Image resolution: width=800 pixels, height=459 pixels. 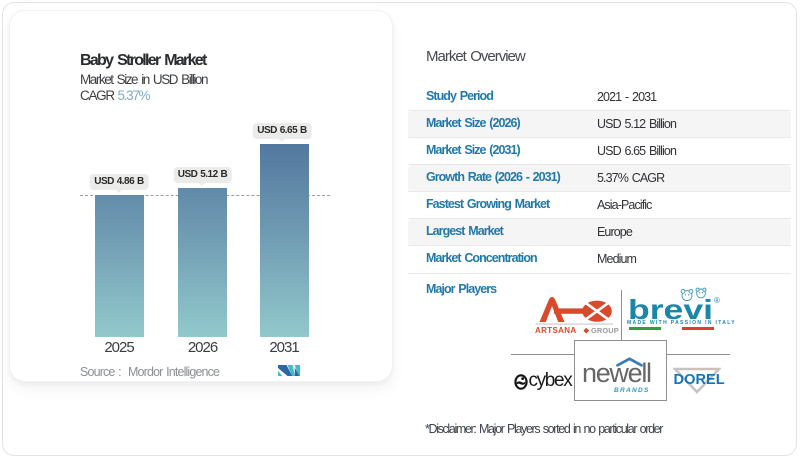 I want to click on svg-text: ARTSANA, so click(x=556, y=330).